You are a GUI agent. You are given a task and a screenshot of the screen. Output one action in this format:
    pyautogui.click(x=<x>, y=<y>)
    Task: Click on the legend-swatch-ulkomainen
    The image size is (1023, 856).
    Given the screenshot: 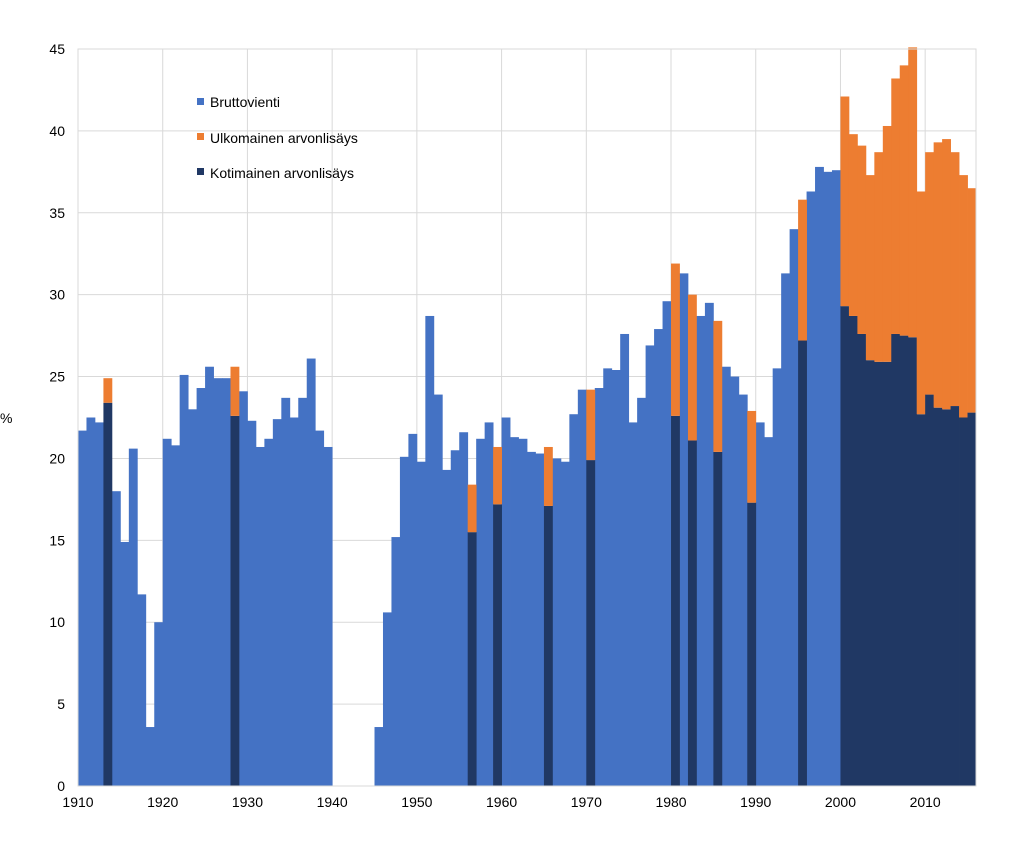 What is the action you would take?
    pyautogui.click(x=200, y=136)
    